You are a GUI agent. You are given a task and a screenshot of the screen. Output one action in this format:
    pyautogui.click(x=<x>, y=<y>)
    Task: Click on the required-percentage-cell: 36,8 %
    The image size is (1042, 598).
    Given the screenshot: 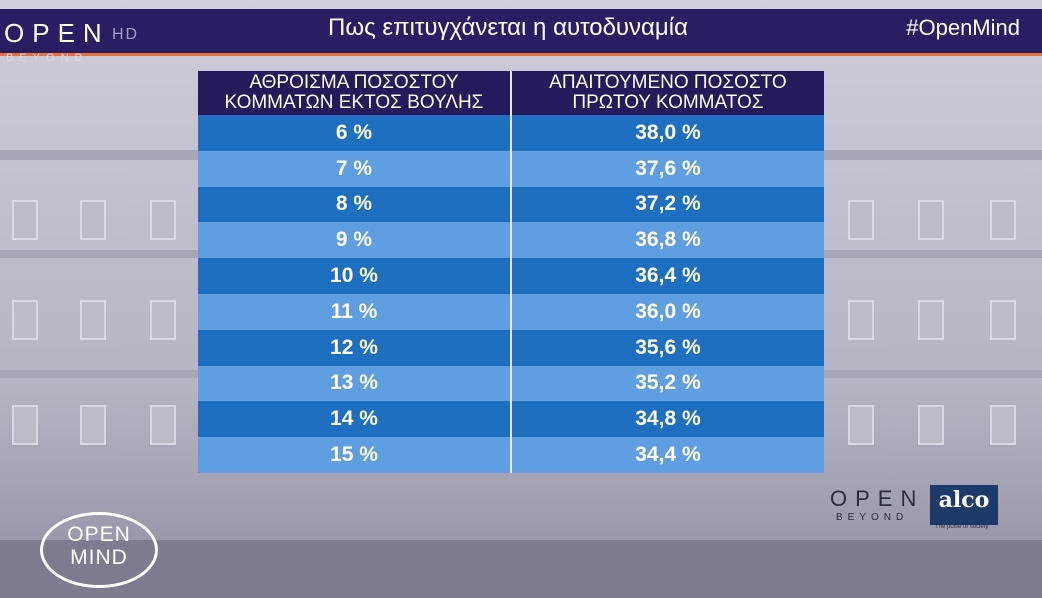 What is the action you would take?
    pyautogui.click(x=667, y=240)
    